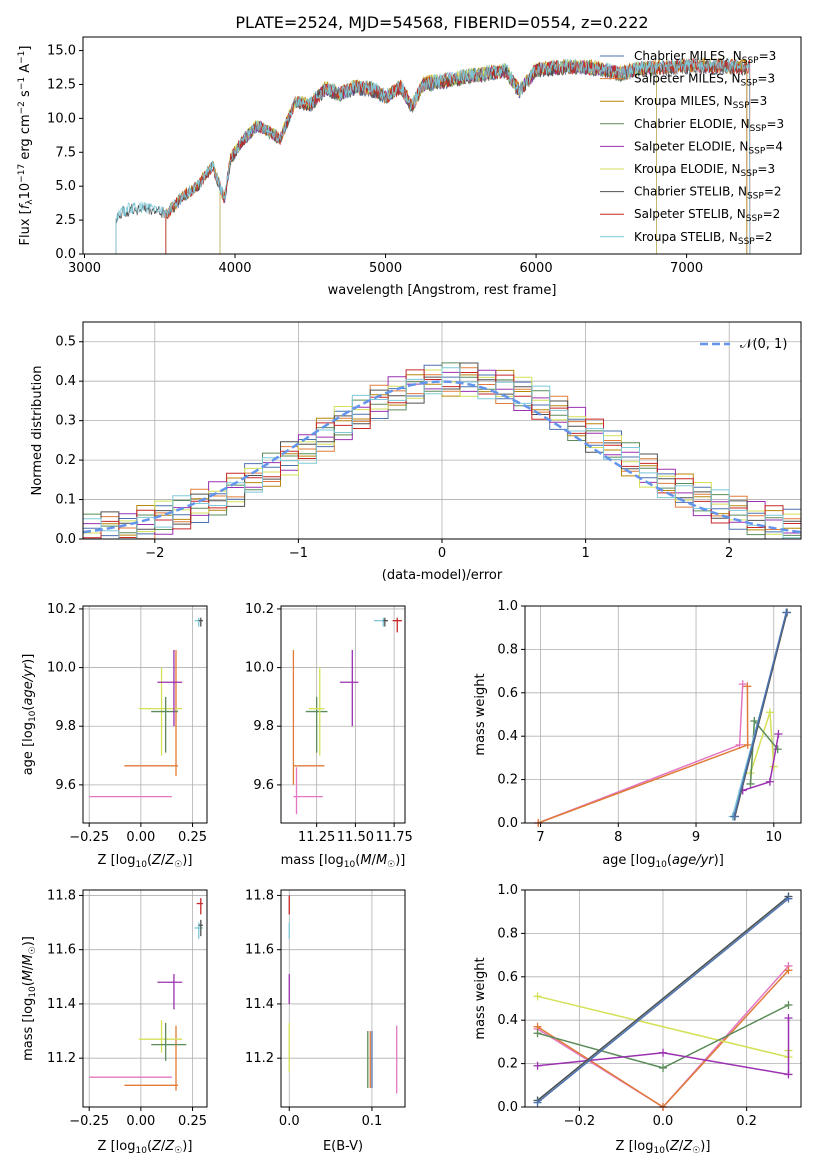 The image size is (819, 1170). I want to click on weight-vs-z-y-tick-label: 0.0, so click(507, 1107).